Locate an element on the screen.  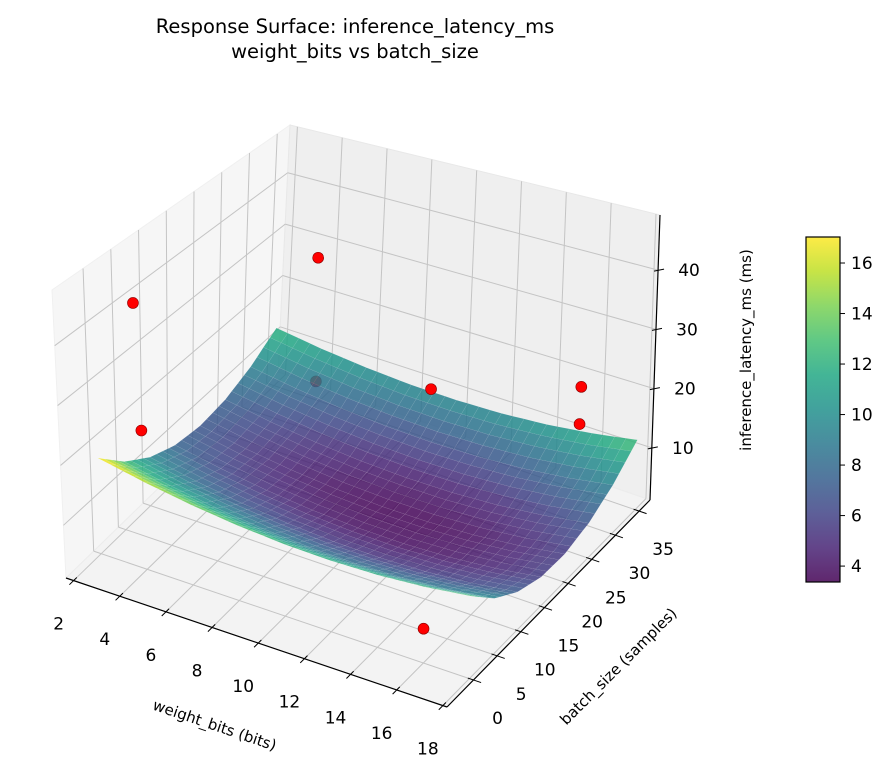
x-tick-label: 6 is located at coordinates (151, 656).